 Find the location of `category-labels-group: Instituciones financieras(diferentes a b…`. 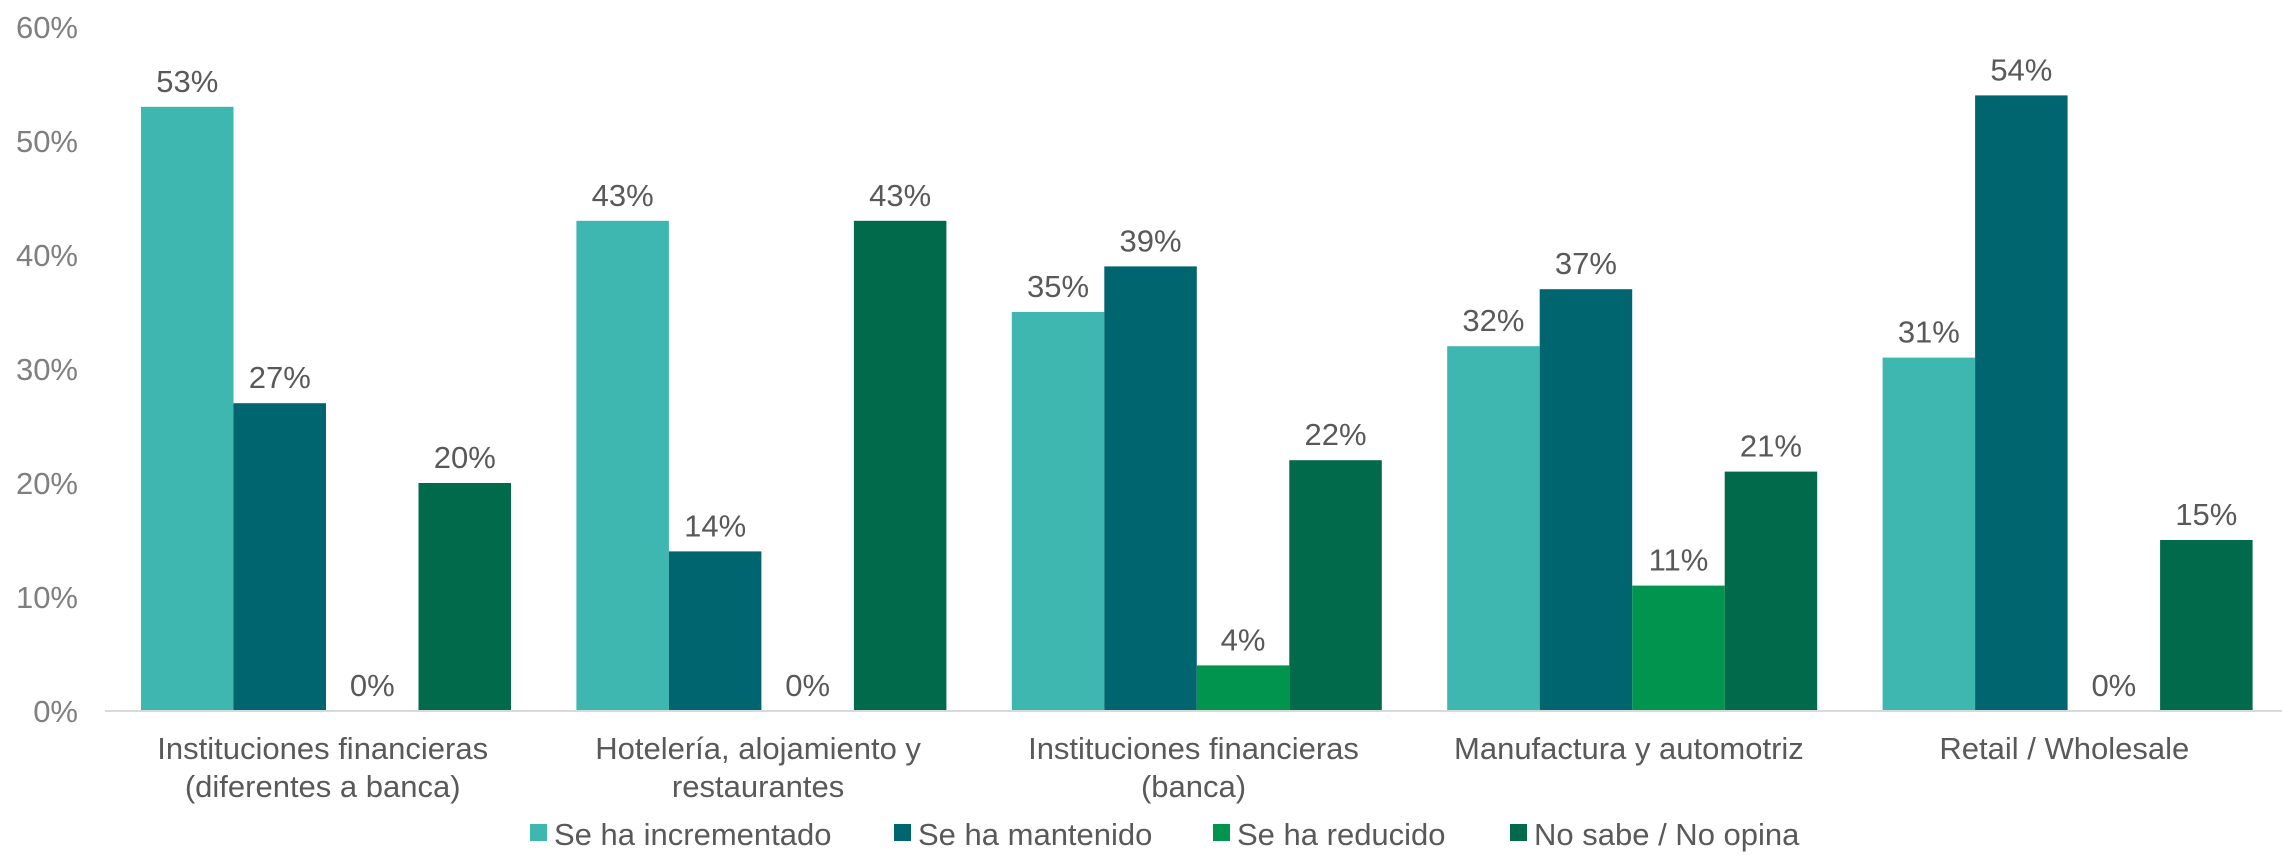

category-labels-group: Instituciones financieras(diferentes a b… is located at coordinates (1173, 767).